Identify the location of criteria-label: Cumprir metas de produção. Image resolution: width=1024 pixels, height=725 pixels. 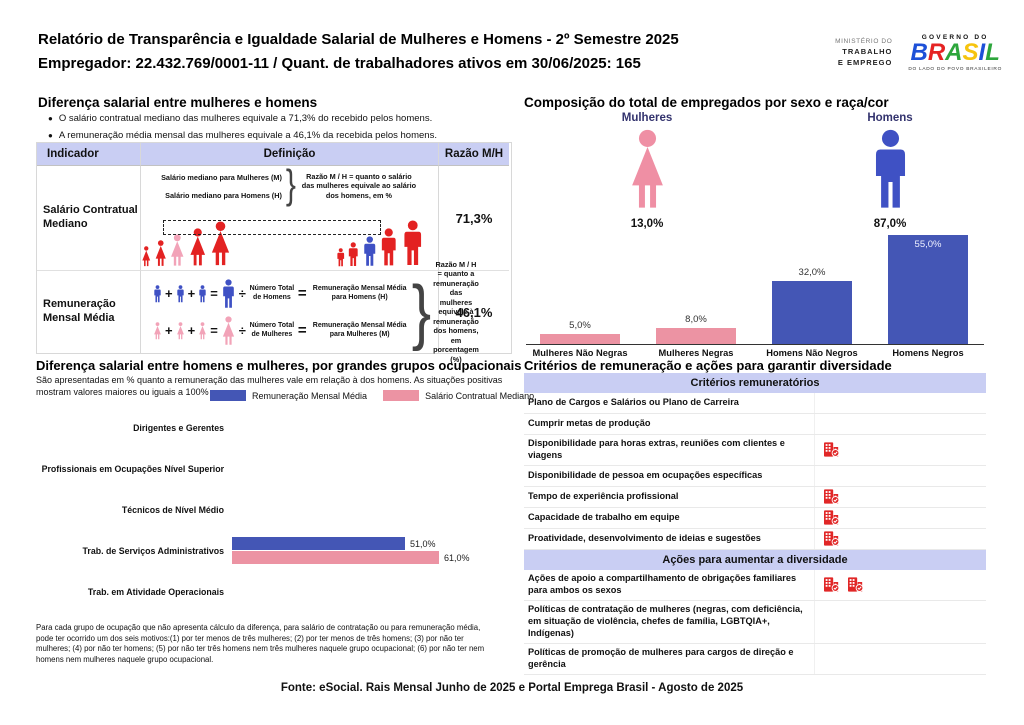
(589, 423).